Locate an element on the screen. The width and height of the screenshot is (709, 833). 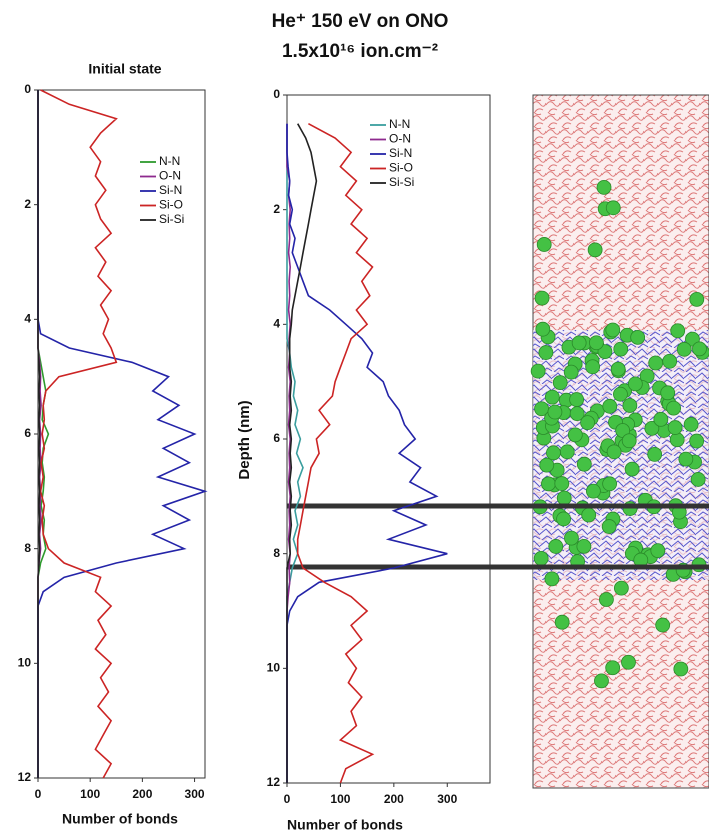
figure-subtitle: 1.5x10¹⁶ ion.cm⁻² is located at coordinates (360, 51).